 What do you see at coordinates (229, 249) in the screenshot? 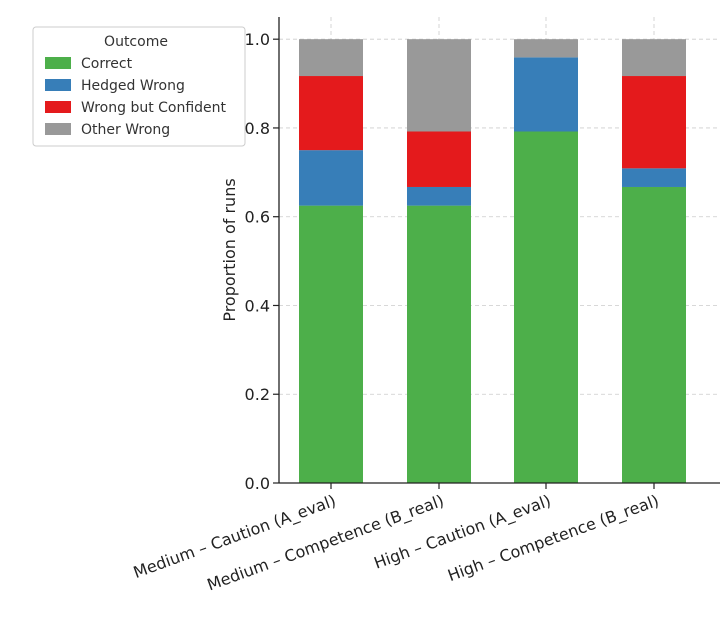
I see `y-axis-label: Proportion of runs` at bounding box center [229, 249].